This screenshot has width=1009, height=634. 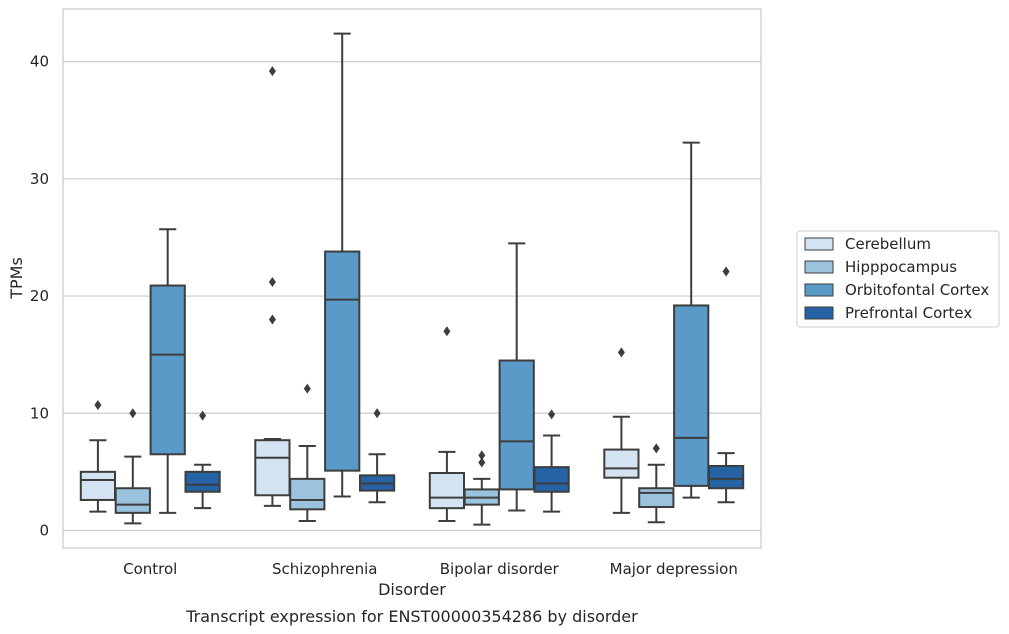 What do you see at coordinates (39, 413) in the screenshot?
I see `y-tick-label: 10` at bounding box center [39, 413].